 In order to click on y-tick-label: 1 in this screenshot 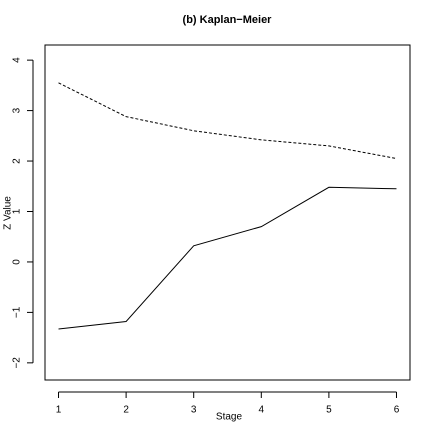, I will do `click(17, 211)`.